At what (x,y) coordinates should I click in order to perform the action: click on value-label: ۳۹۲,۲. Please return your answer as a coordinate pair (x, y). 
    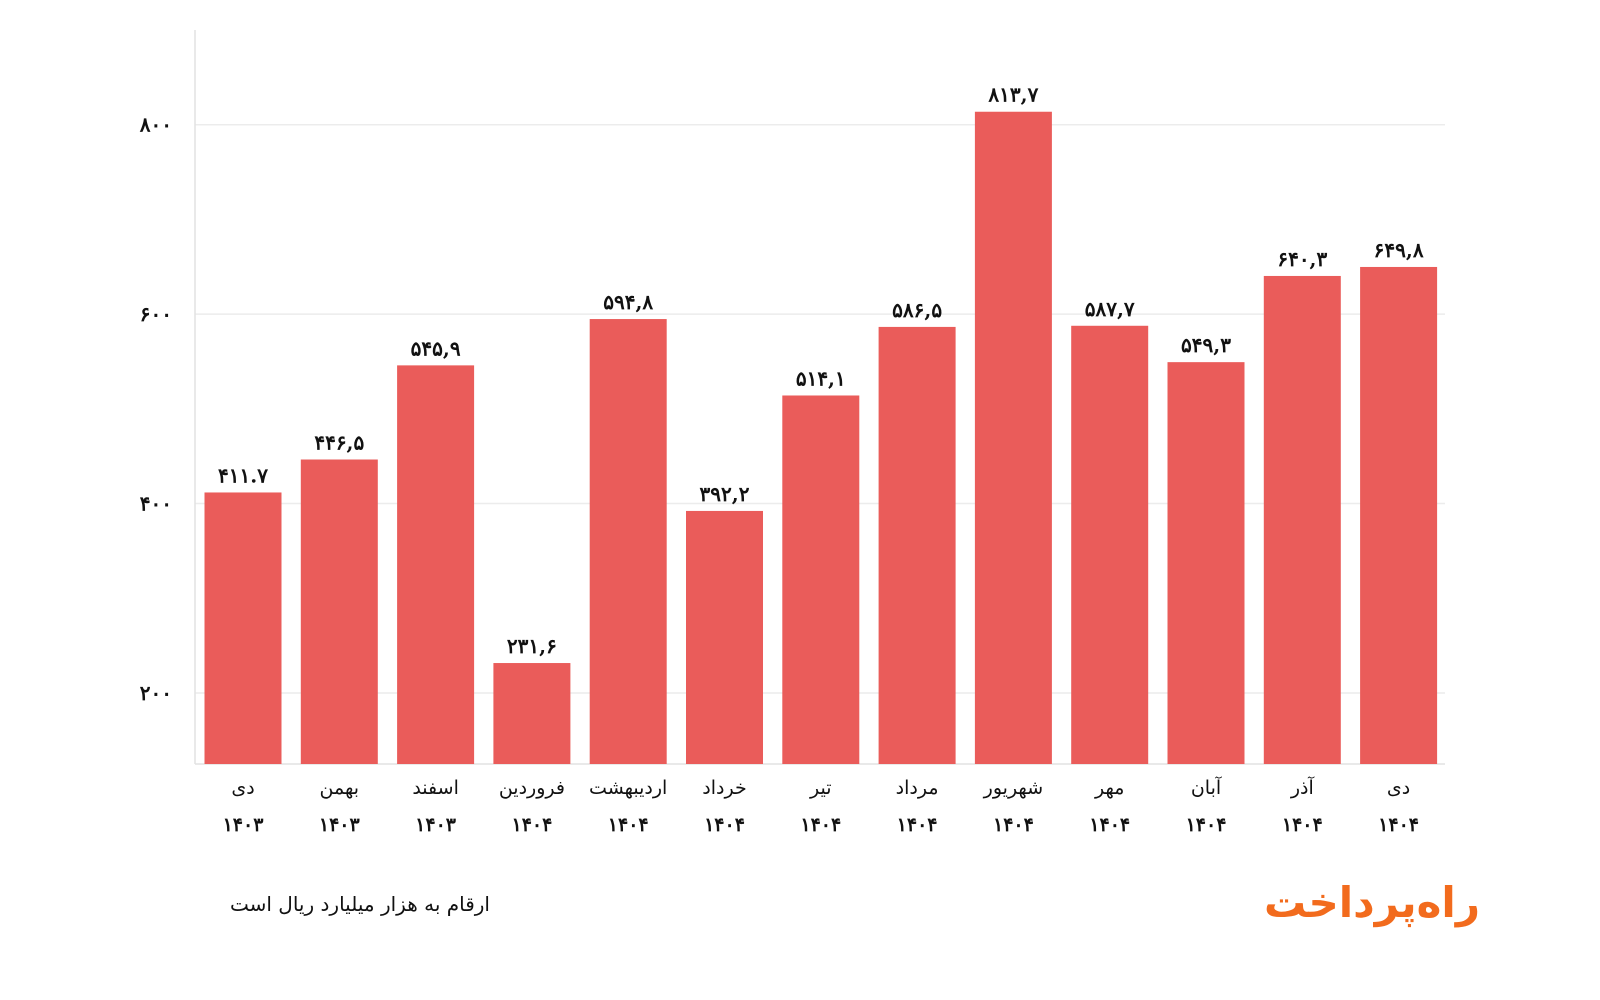
    Looking at the image, I should click on (725, 494).